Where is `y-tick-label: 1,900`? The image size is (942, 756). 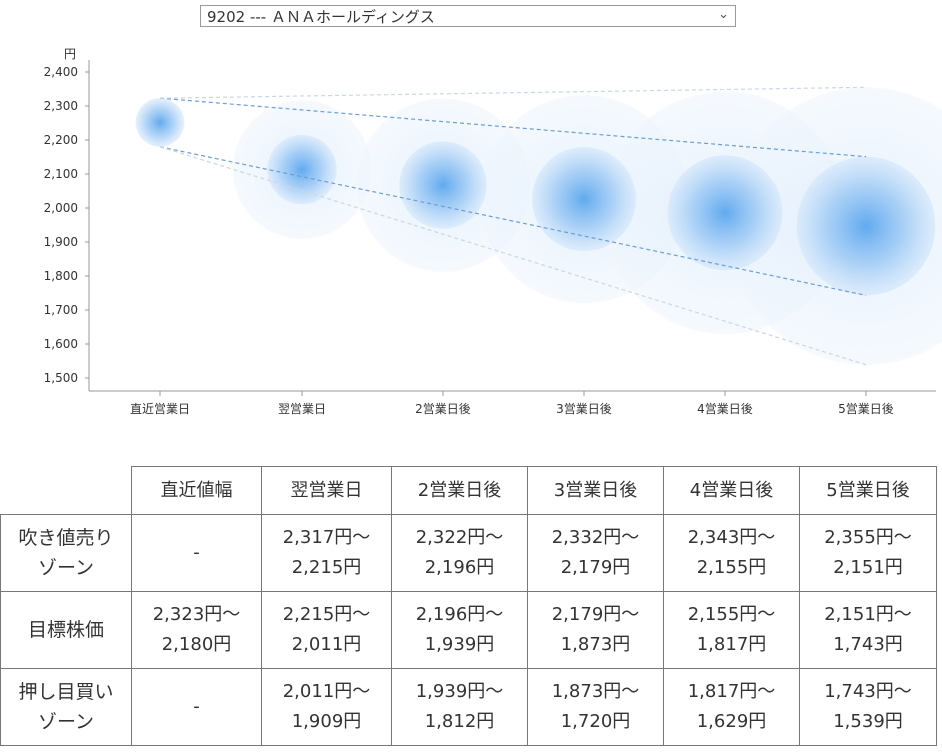 y-tick-label: 1,900 is located at coordinates (61, 242).